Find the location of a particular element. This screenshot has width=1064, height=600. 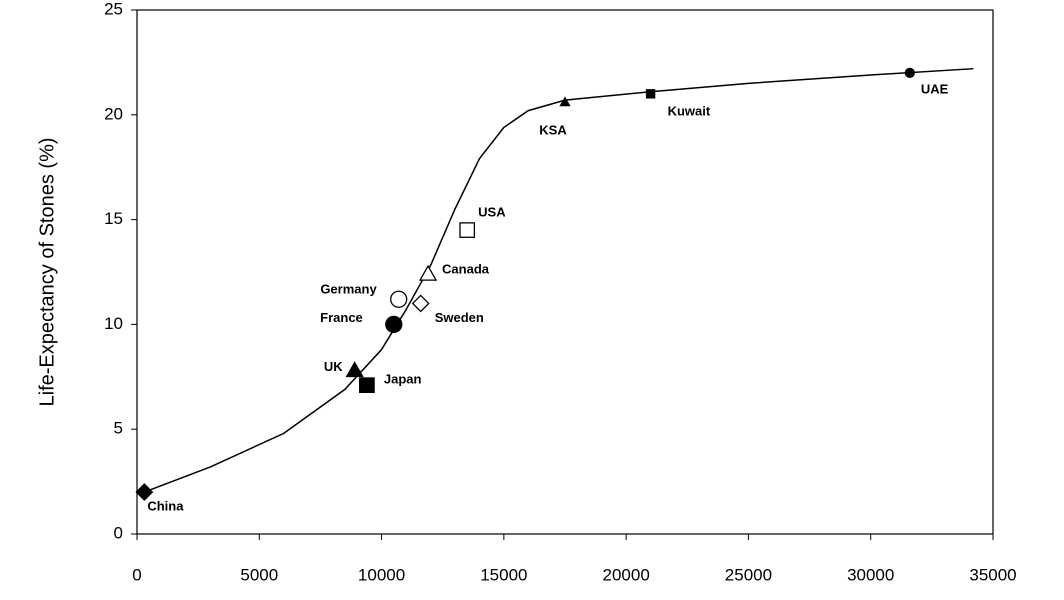

point-label: UAE is located at coordinates (935, 88).